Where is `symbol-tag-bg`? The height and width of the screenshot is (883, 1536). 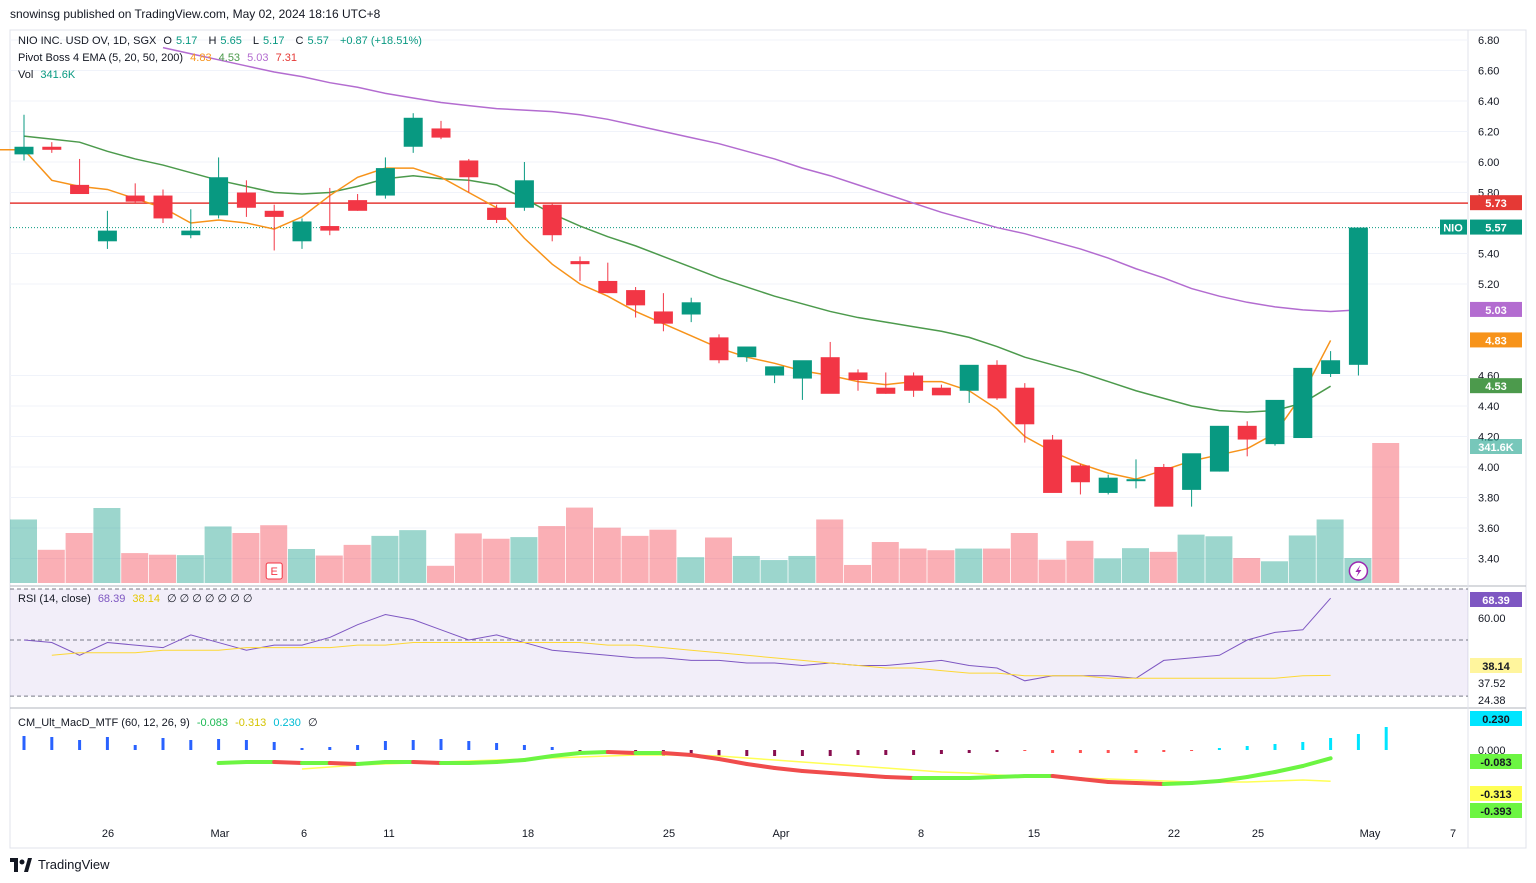 symbol-tag-bg is located at coordinates (1453, 227).